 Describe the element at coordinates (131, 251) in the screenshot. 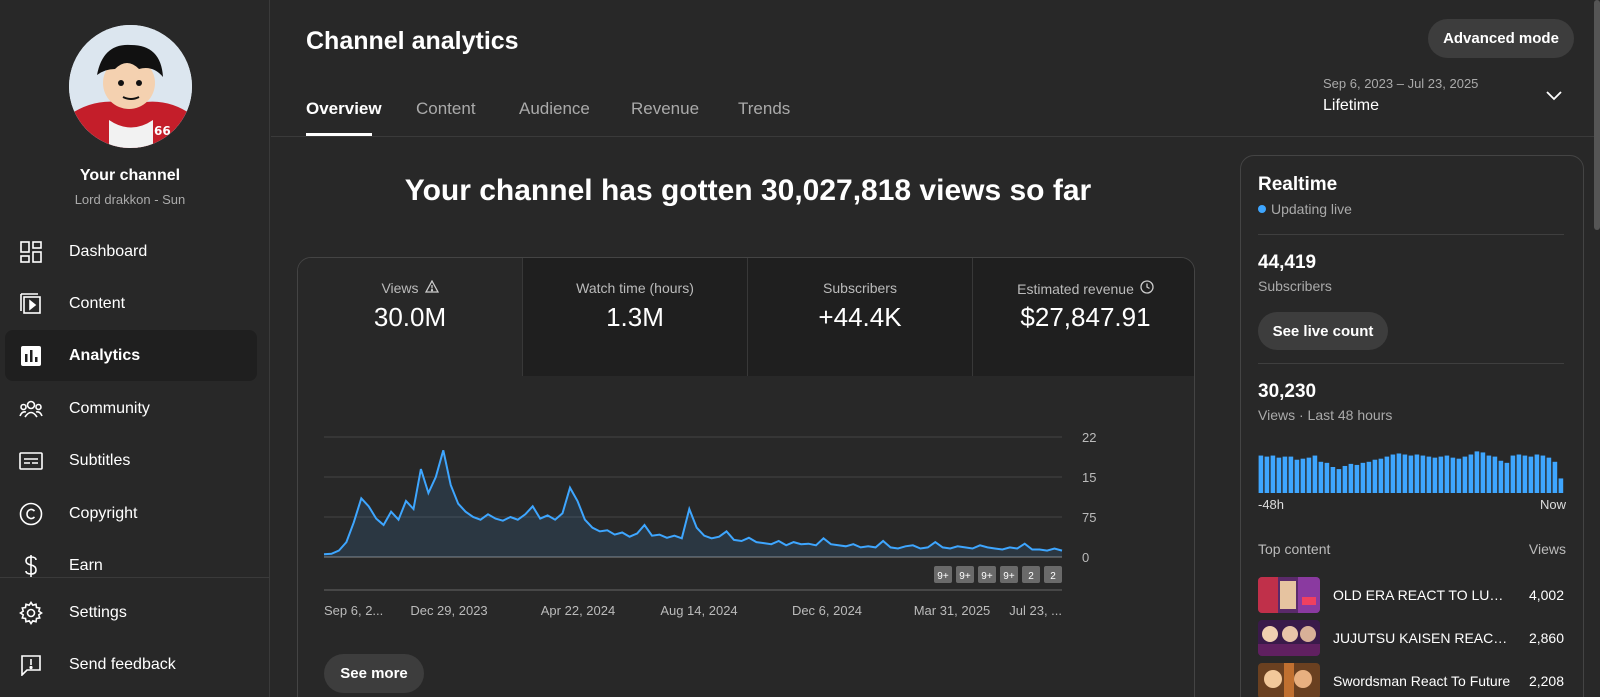

I see `sidebar-item-dashboard: Dashboard` at that location.